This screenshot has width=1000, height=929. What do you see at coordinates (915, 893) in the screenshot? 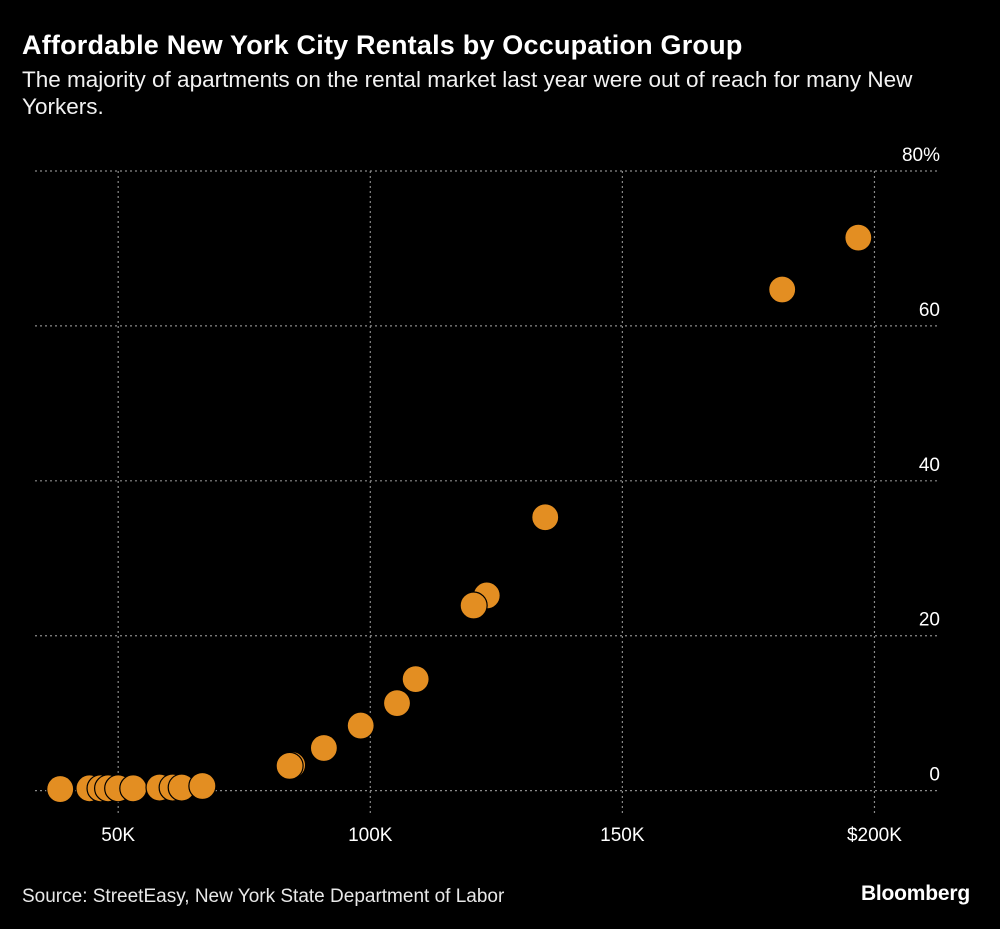
I see `bloomberg-logo: Bloomberg` at bounding box center [915, 893].